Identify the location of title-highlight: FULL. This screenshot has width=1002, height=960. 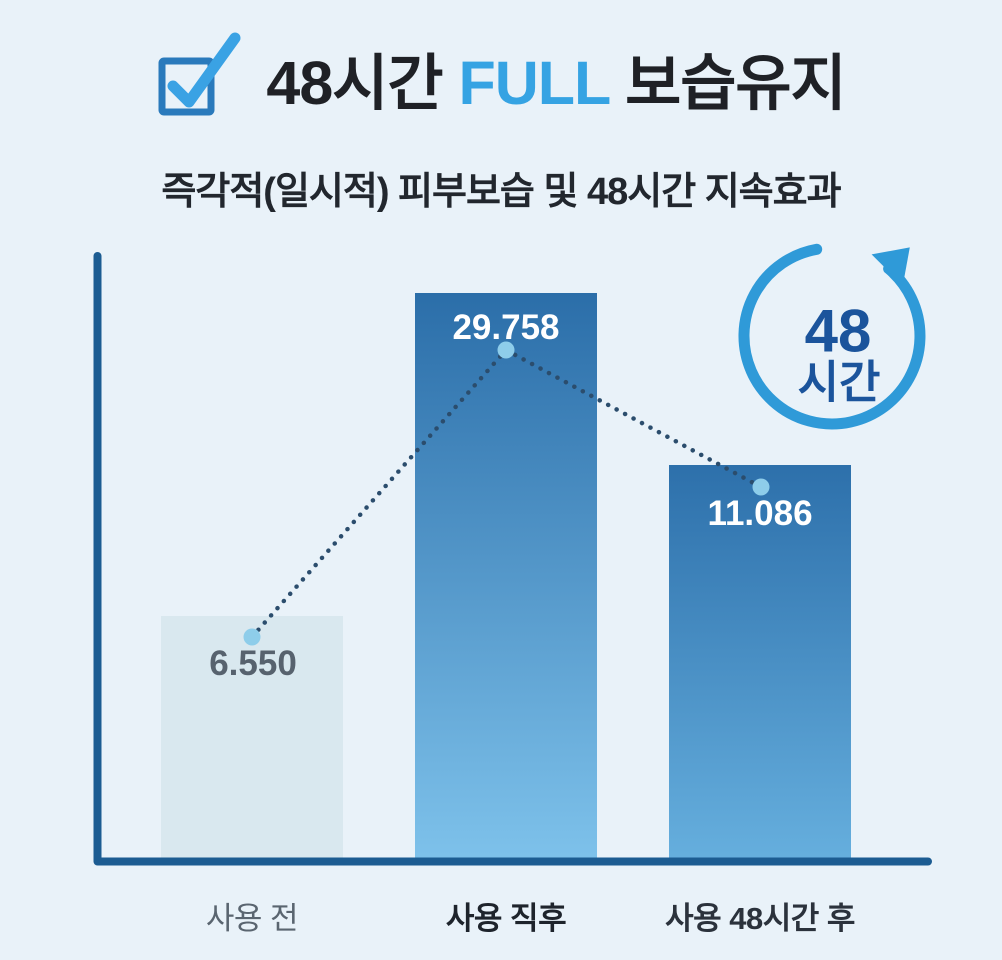
(534, 83).